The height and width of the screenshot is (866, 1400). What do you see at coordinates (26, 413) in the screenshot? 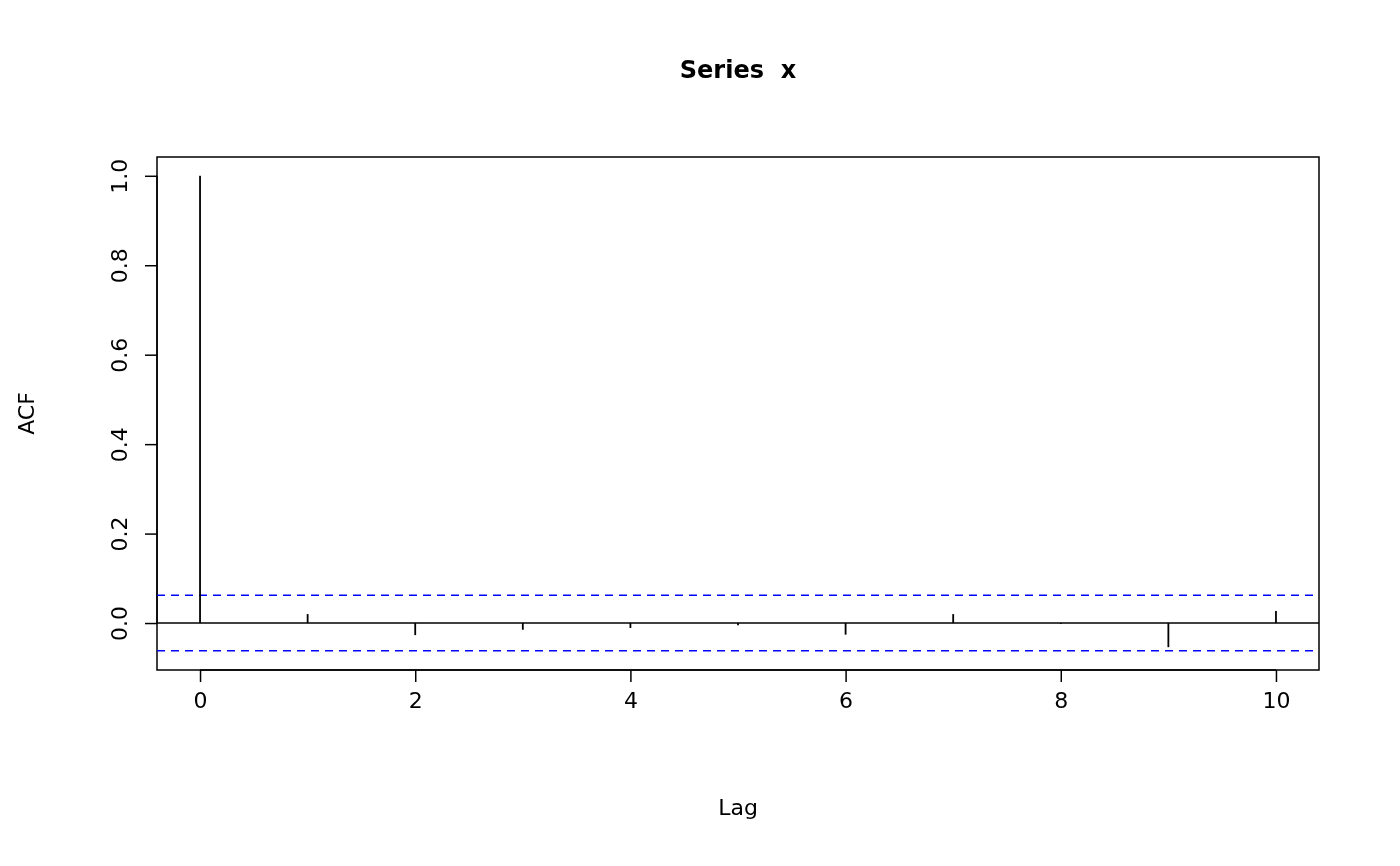
I see `y-axis-title: ACF` at bounding box center [26, 413].